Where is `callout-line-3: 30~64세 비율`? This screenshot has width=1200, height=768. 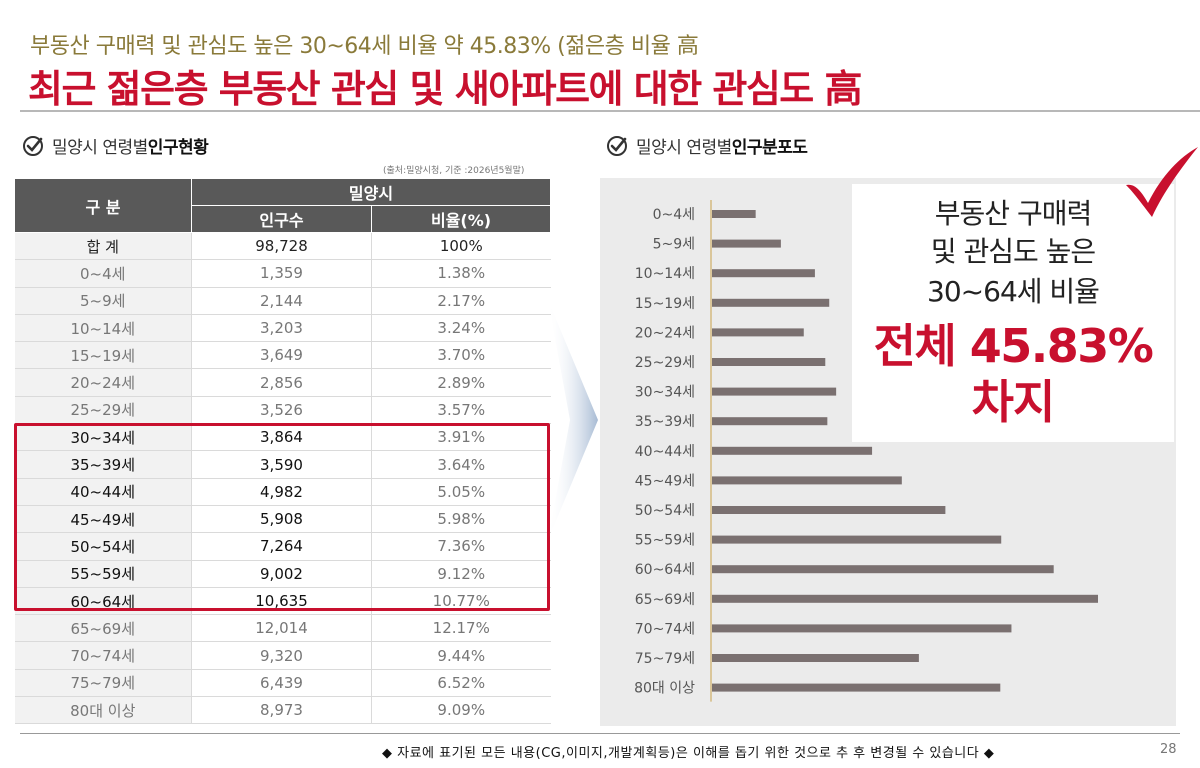
callout-line-3: 30~64세 비율 is located at coordinates (1013, 291).